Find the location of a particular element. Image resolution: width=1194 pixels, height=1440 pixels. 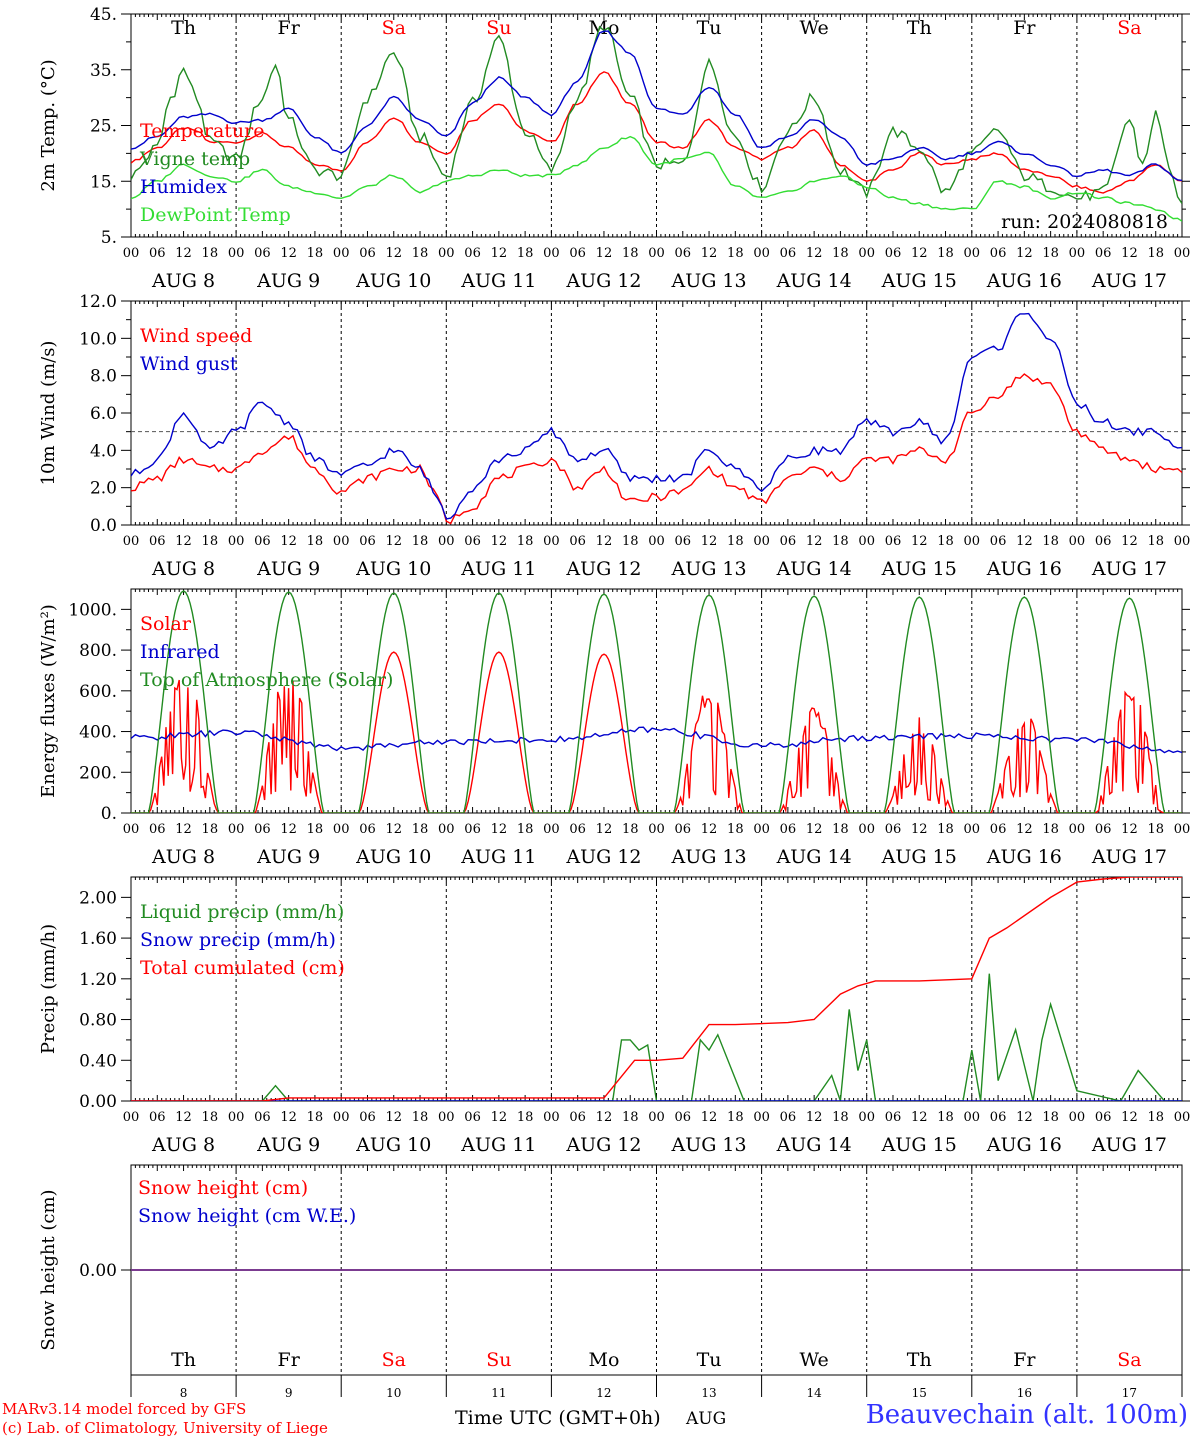

day-number-label: 14 is located at coordinates (815, 1393).